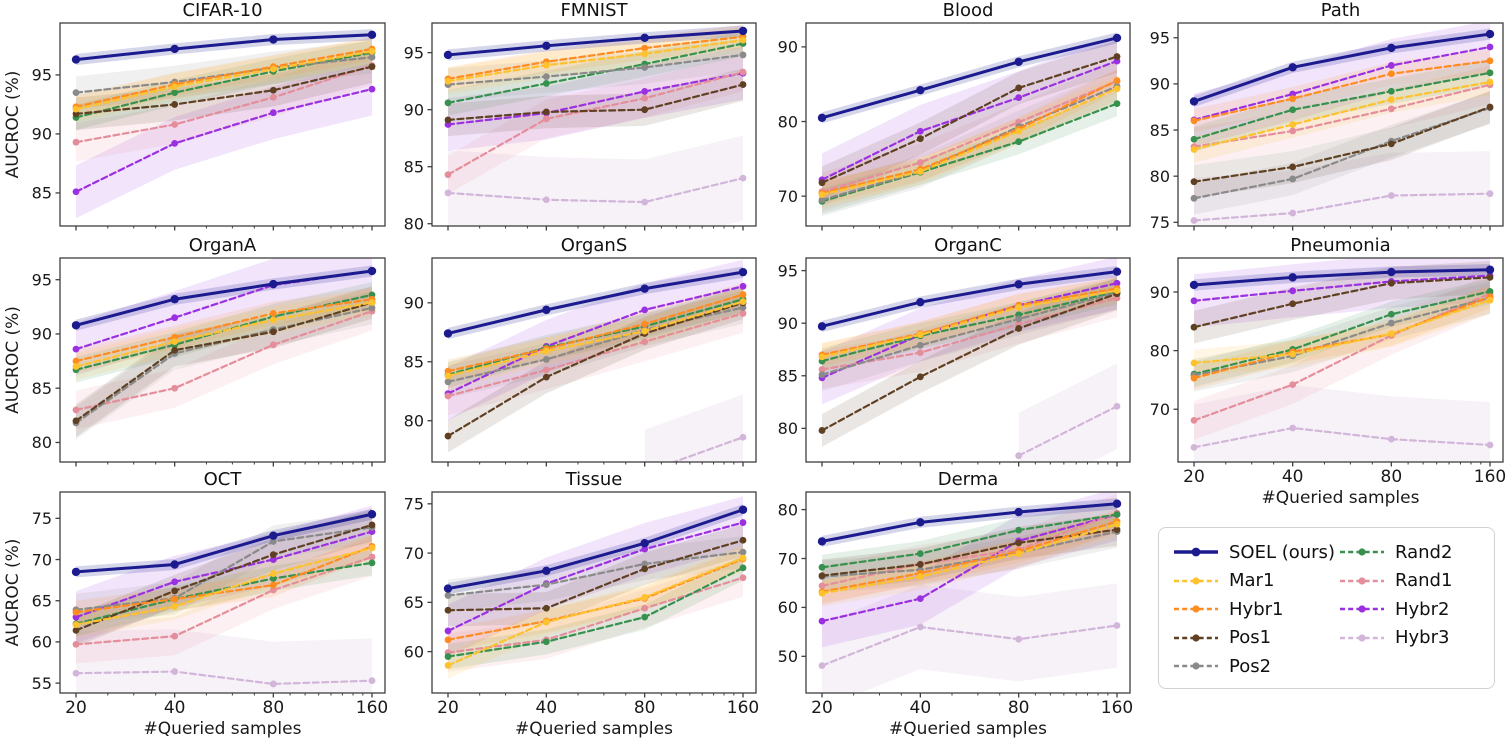 The height and width of the screenshot is (745, 1509). I want to click on legend-line-sample, so click(1196, 609).